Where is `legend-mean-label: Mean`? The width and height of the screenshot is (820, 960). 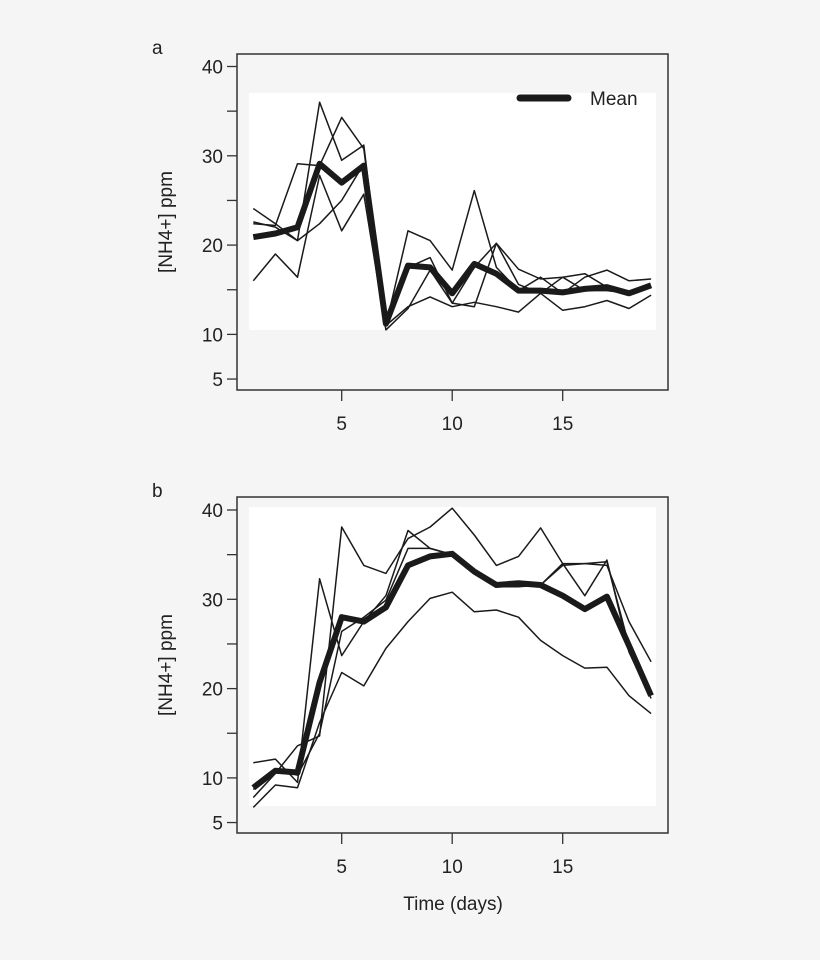 legend-mean-label: Mean is located at coordinates (614, 99).